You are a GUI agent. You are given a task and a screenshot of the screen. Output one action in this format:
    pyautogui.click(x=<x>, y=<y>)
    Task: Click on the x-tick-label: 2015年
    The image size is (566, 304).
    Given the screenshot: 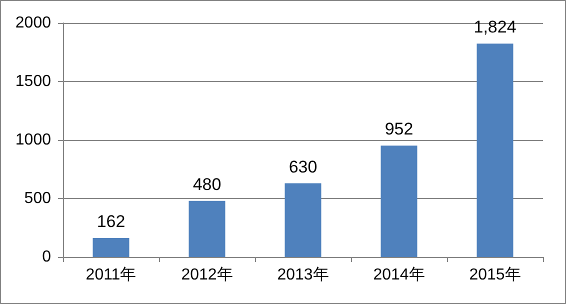 What is the action you would take?
    pyautogui.click(x=495, y=275)
    